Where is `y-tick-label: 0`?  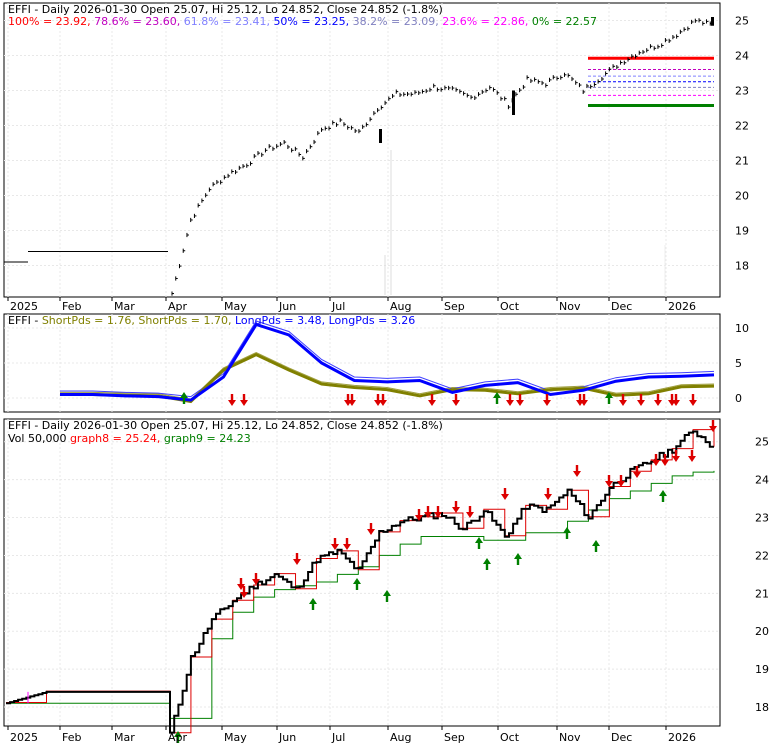 y-tick-label: 0 is located at coordinates (738, 398).